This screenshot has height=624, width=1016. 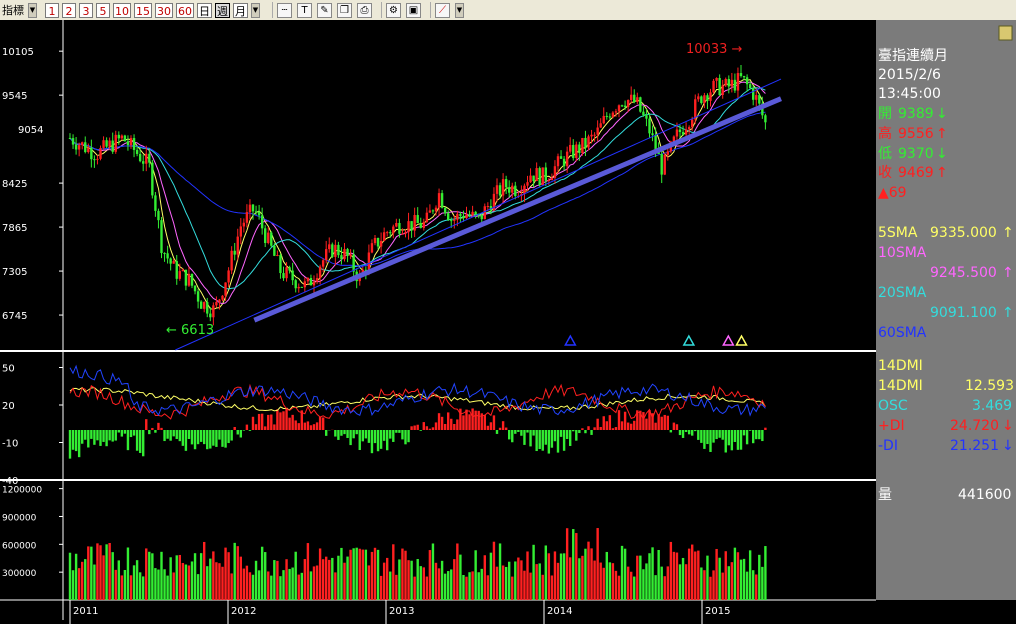 What do you see at coordinates (344, 10) in the screenshot?
I see `copy-icon: ❐` at bounding box center [344, 10].